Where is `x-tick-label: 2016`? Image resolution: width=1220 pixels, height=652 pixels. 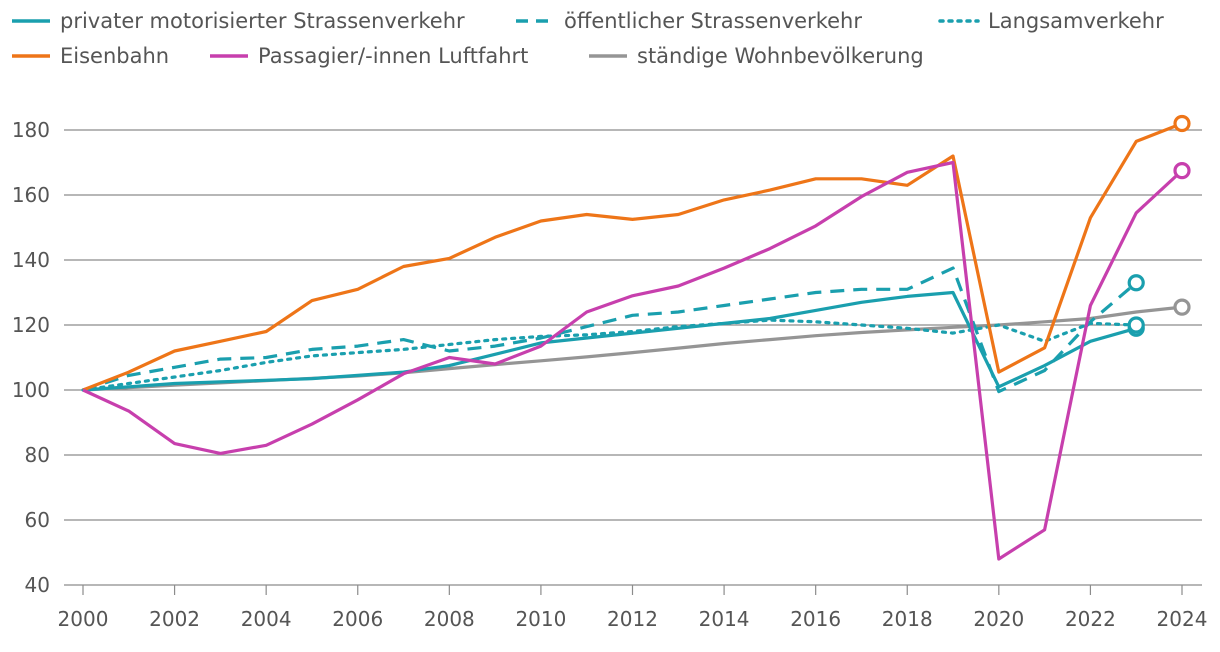 x-tick-label: 2016 is located at coordinates (815, 619).